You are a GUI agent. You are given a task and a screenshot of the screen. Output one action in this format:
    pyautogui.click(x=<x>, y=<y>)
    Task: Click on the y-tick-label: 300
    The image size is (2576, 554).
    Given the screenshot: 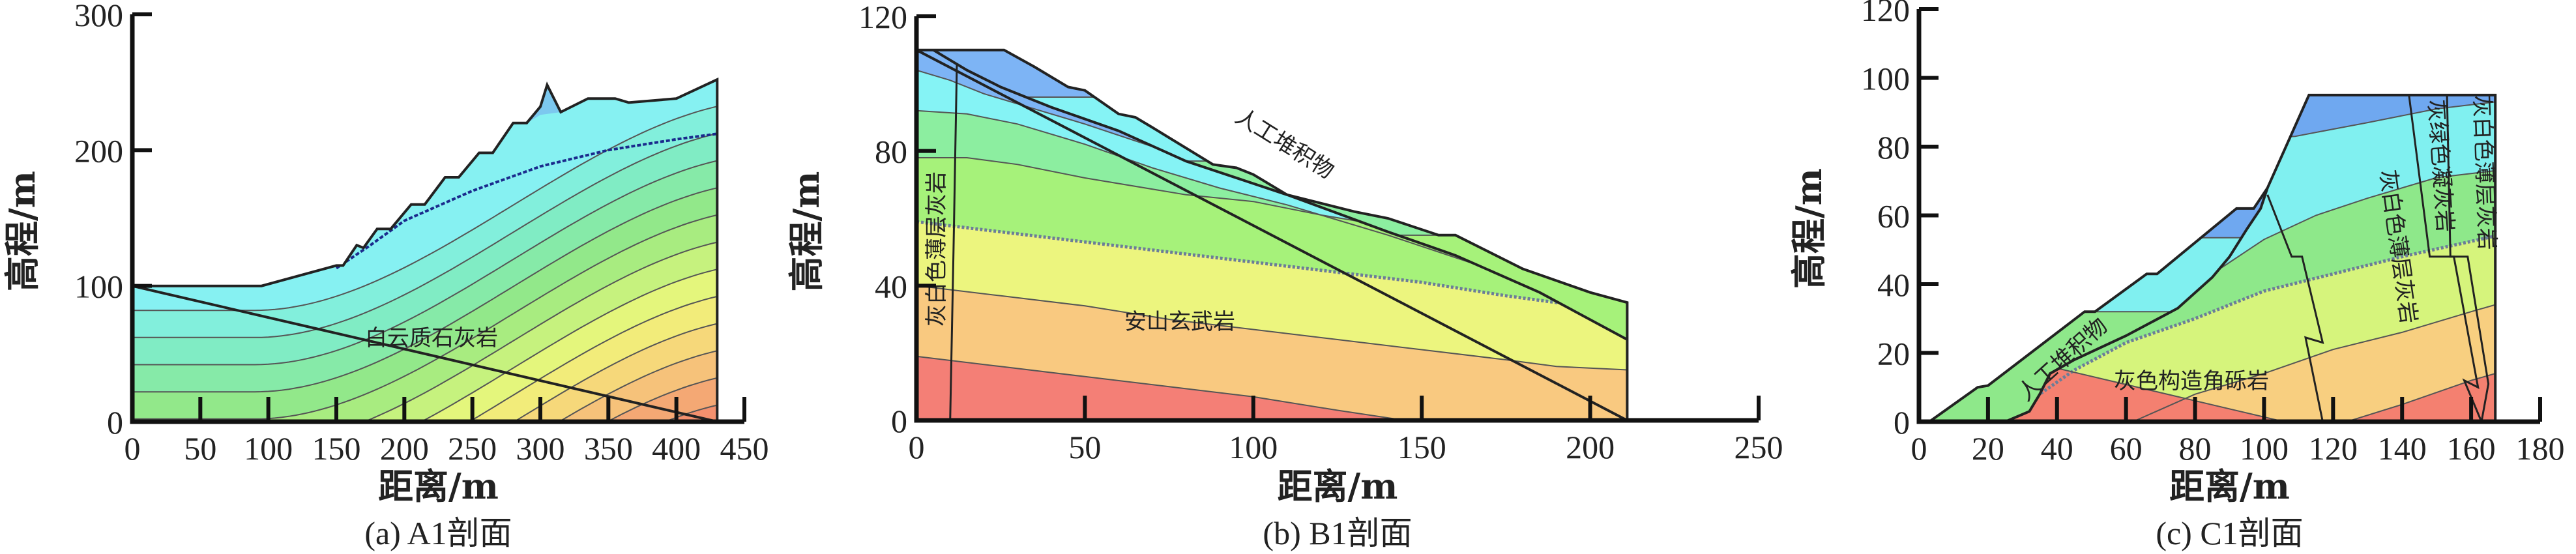 What is the action you would take?
    pyautogui.click(x=98, y=16)
    